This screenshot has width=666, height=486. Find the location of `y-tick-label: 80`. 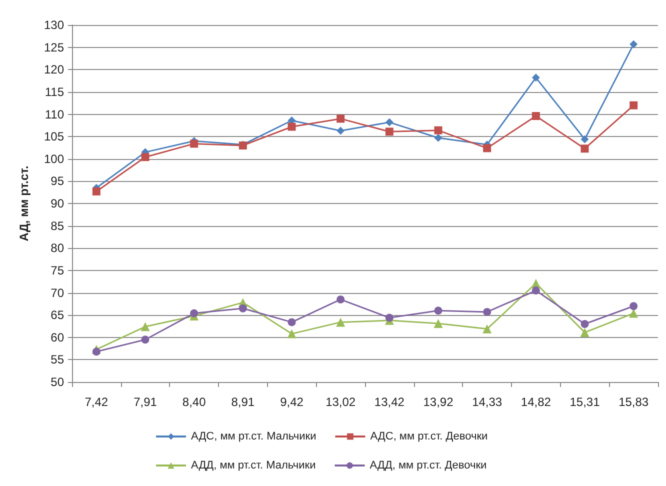

y-tick-label: 80 is located at coordinates (57, 248).